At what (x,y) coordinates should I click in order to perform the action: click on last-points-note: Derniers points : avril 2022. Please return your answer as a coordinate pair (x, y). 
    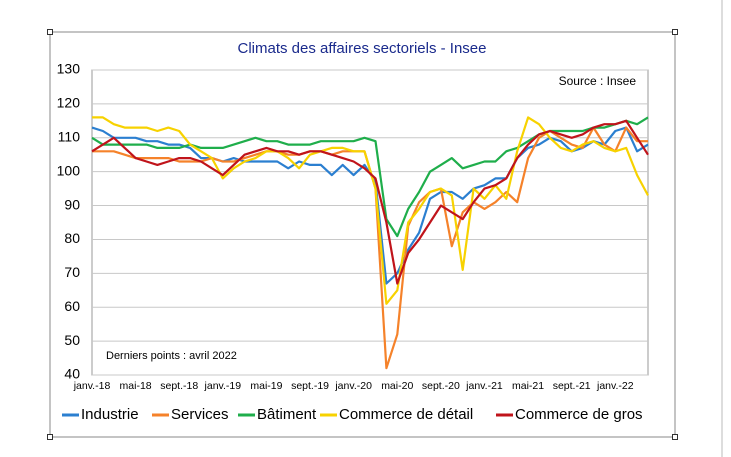
    Looking at the image, I should click on (171, 356).